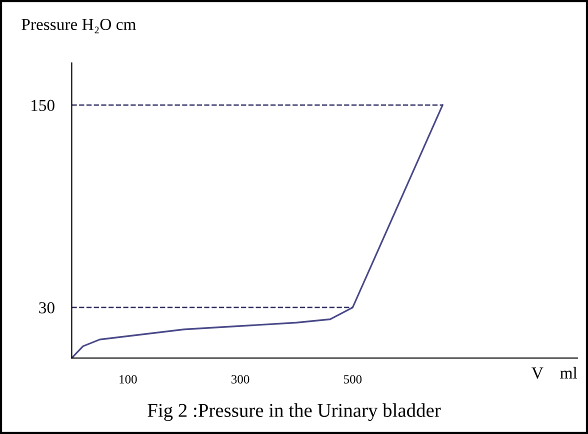 This screenshot has width=588, height=434. What do you see at coordinates (79, 26) in the screenshot?
I see `y-axis-title: Pressure H₂O cm` at bounding box center [79, 26].